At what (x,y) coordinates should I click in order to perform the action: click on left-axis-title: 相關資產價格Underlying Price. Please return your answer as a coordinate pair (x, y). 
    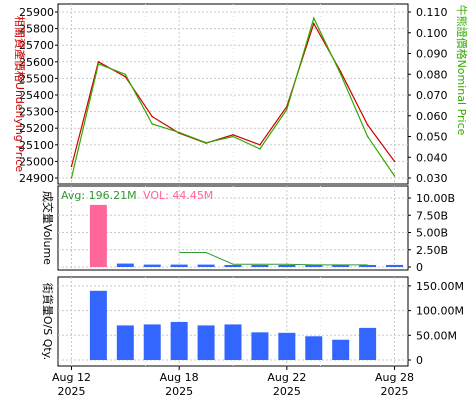
    Looking at the image, I should click on (20, 94).